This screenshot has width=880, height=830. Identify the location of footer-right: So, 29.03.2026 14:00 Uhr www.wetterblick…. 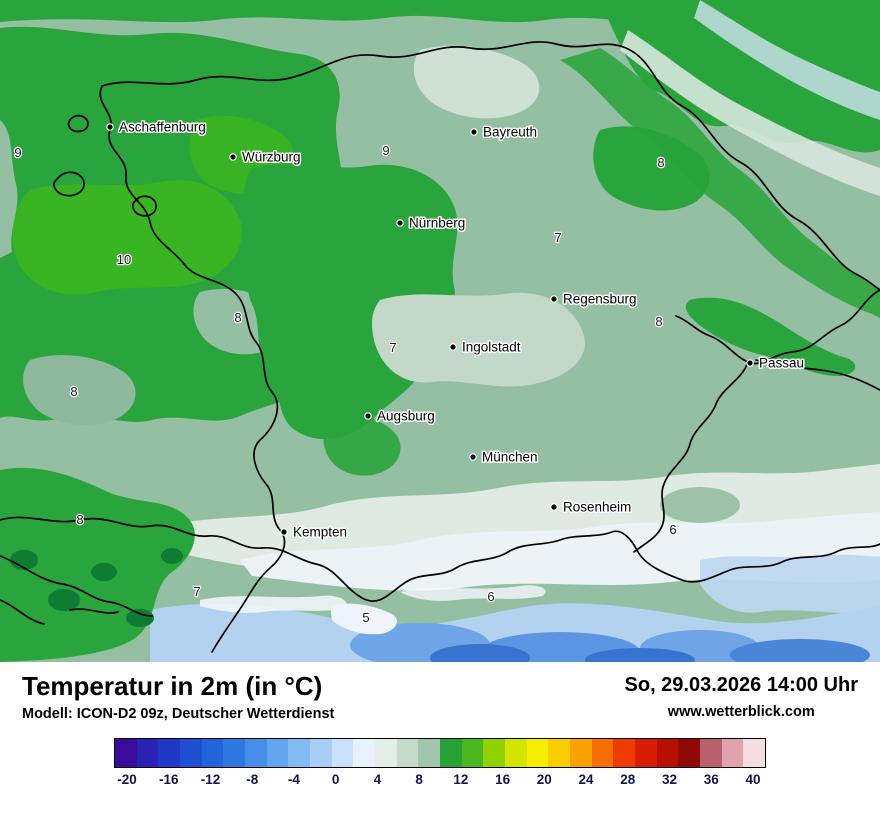
(741, 696).